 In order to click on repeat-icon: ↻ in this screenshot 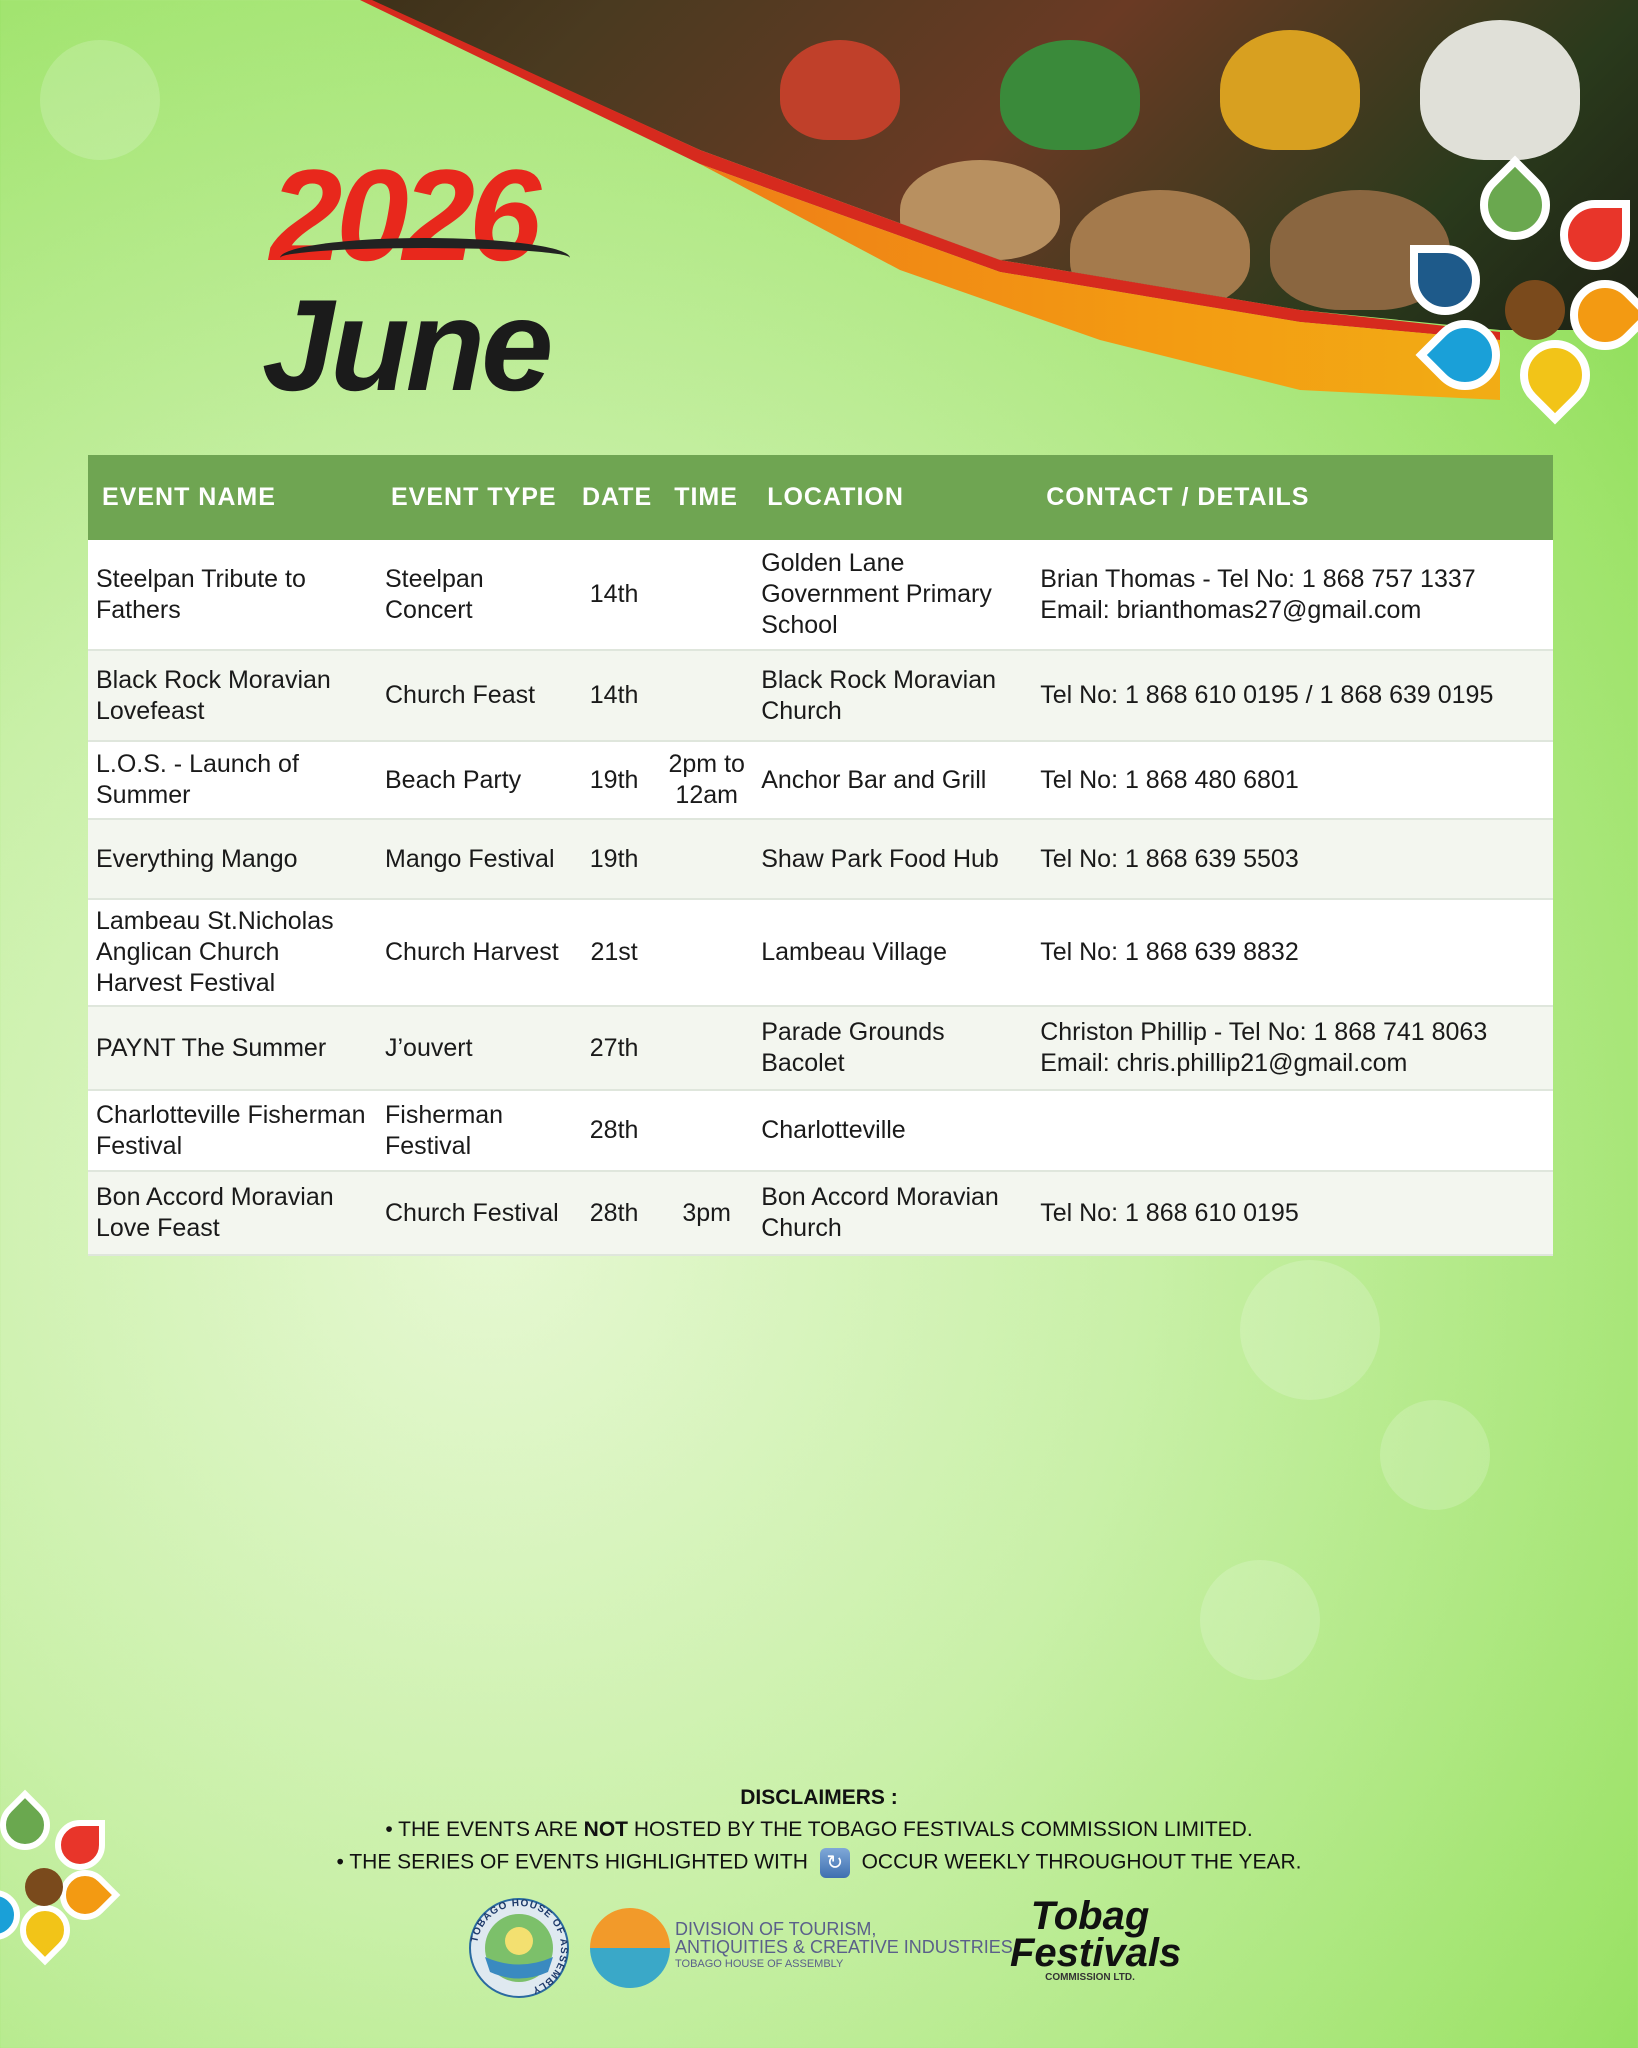, I will do `click(834, 1863)`.